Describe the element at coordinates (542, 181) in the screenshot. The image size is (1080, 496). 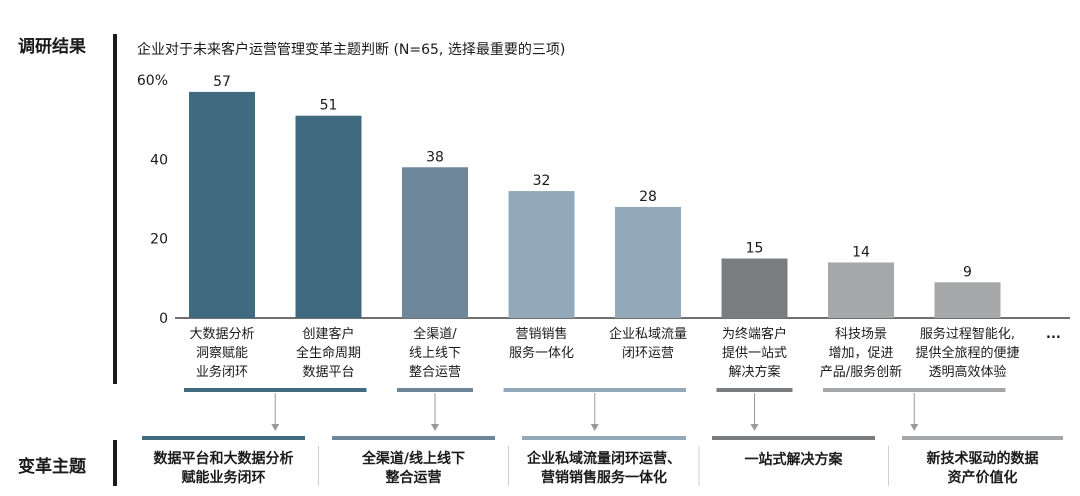
I see `bar-value-label: 32` at that location.